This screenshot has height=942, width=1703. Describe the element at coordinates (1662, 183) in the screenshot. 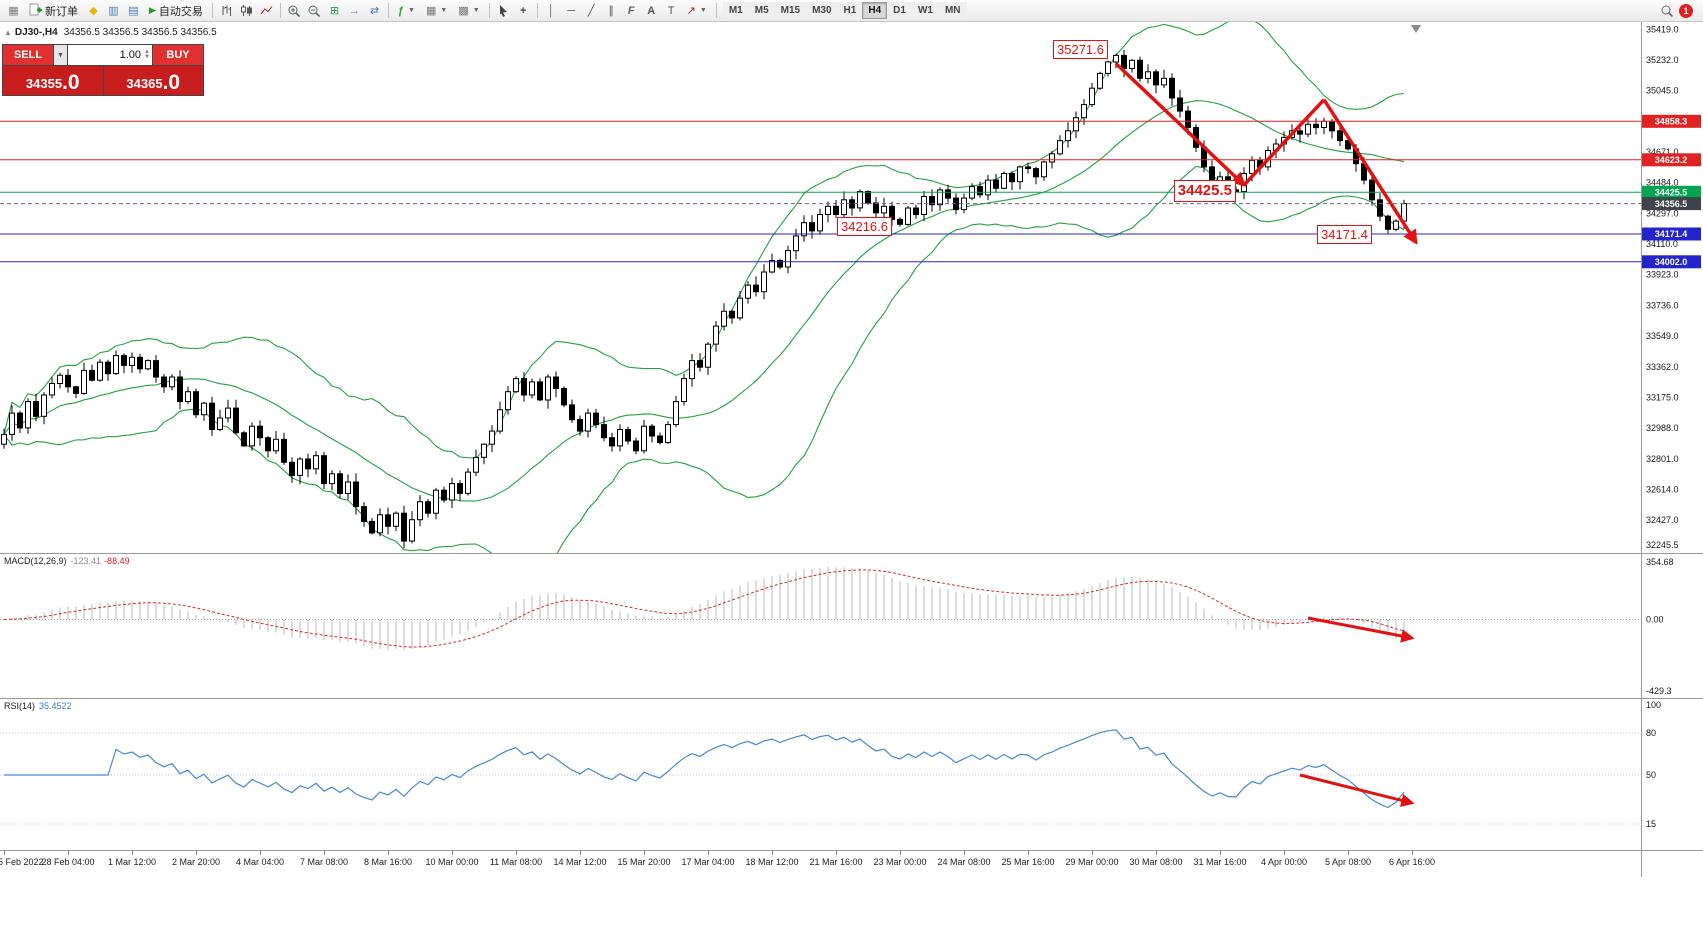

I see `price-axis-label: 34484.0` at that location.